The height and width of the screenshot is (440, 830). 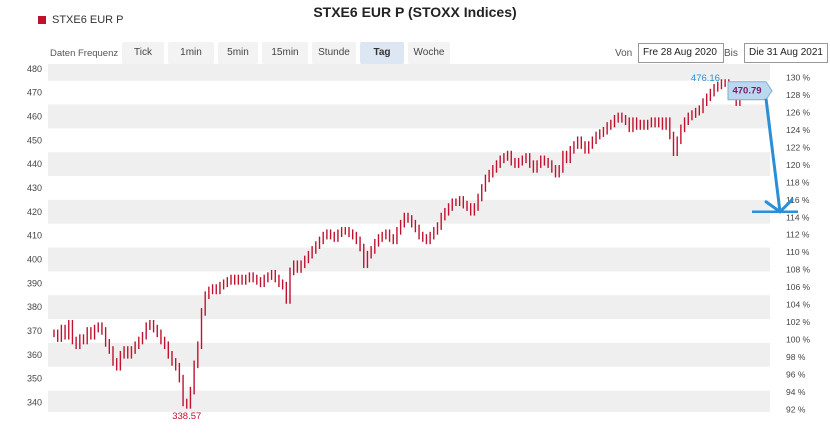 What do you see at coordinates (796, 392) in the screenshot?
I see `y2-tick-label: 94 %` at bounding box center [796, 392].